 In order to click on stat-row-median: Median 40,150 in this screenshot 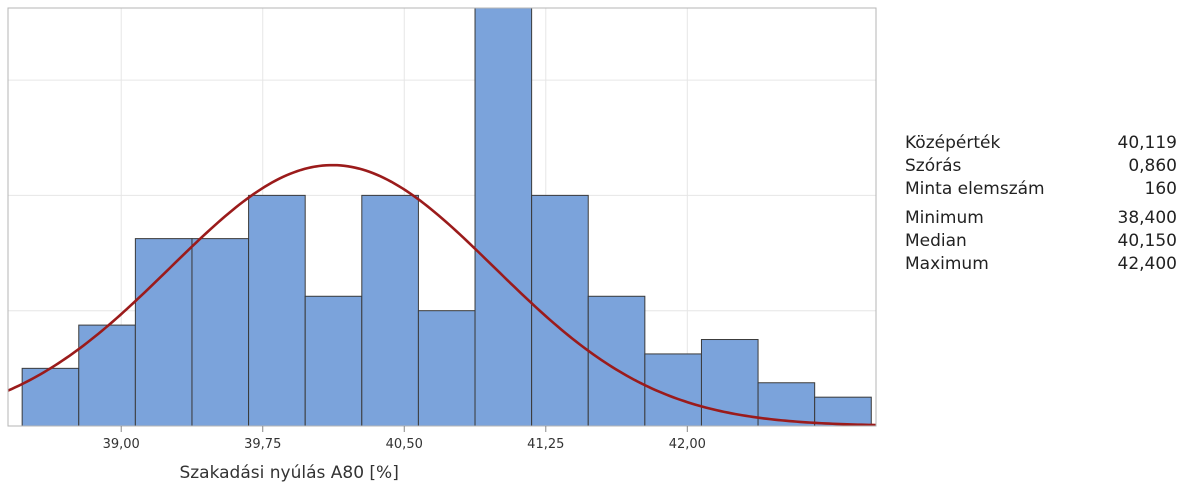, I will do `click(1041, 241)`.